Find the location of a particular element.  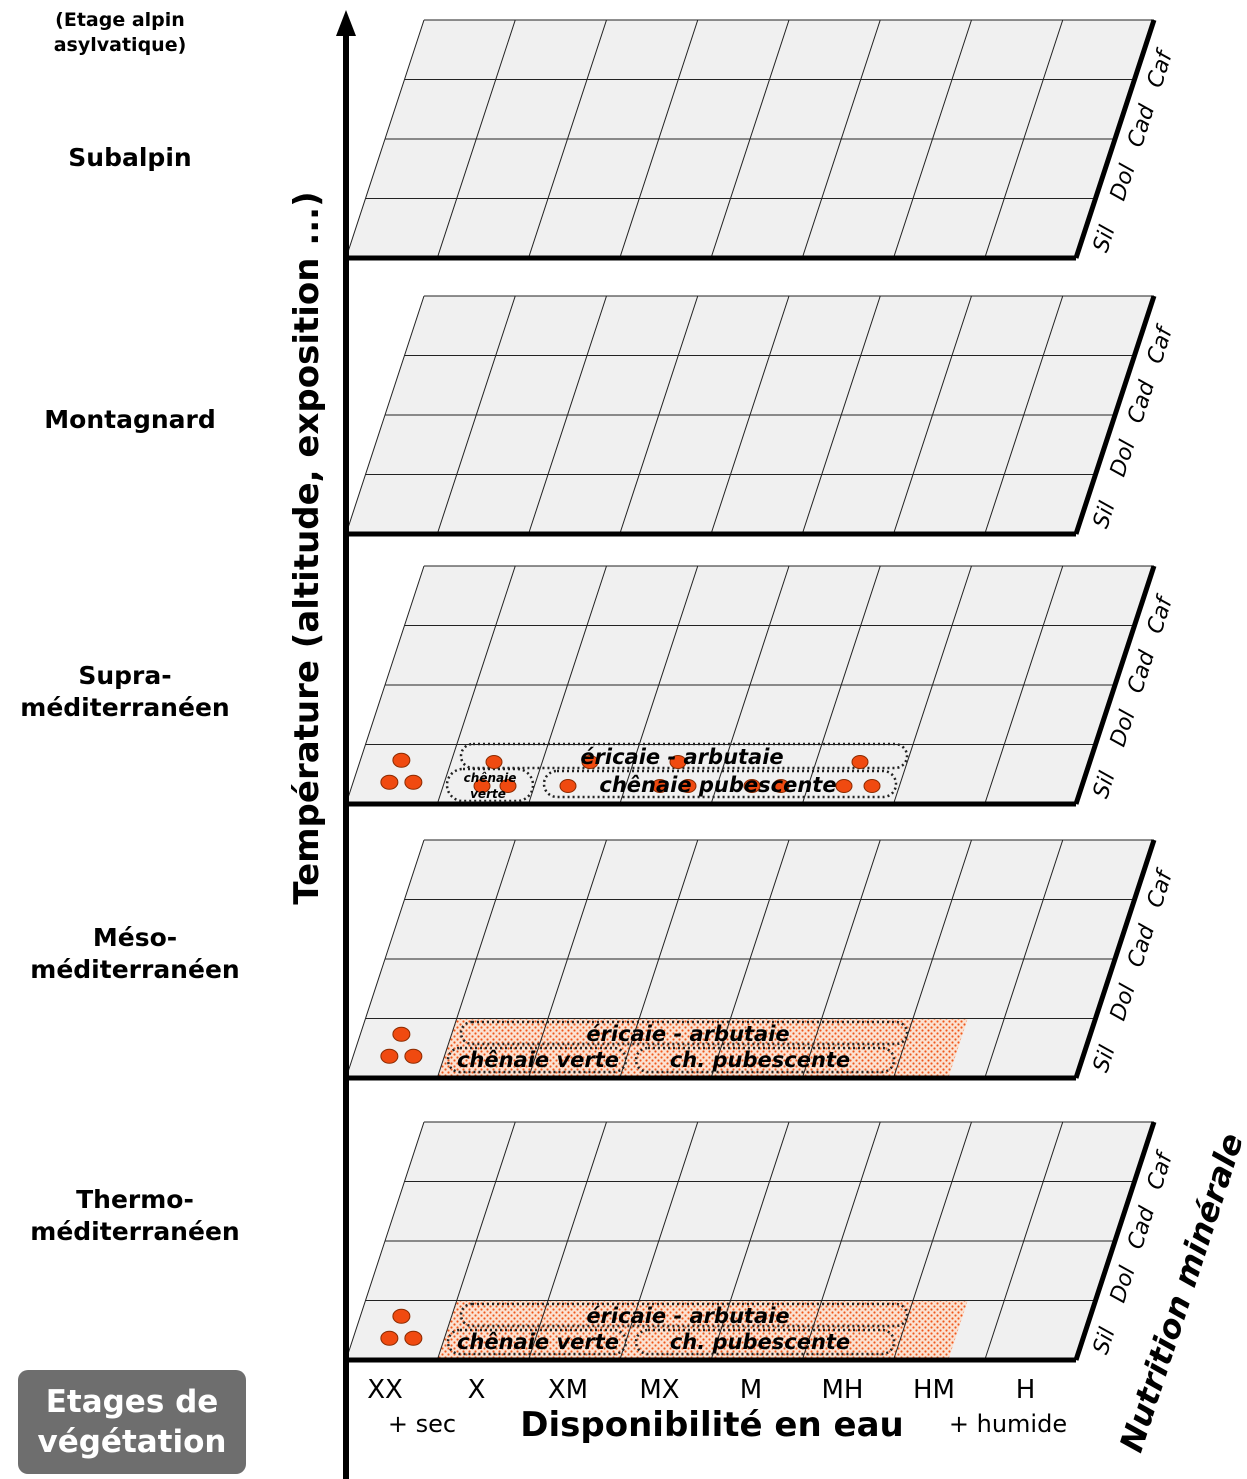

level-label-alpine: (Etage alpin asylvatique) is located at coordinates (120, 32).